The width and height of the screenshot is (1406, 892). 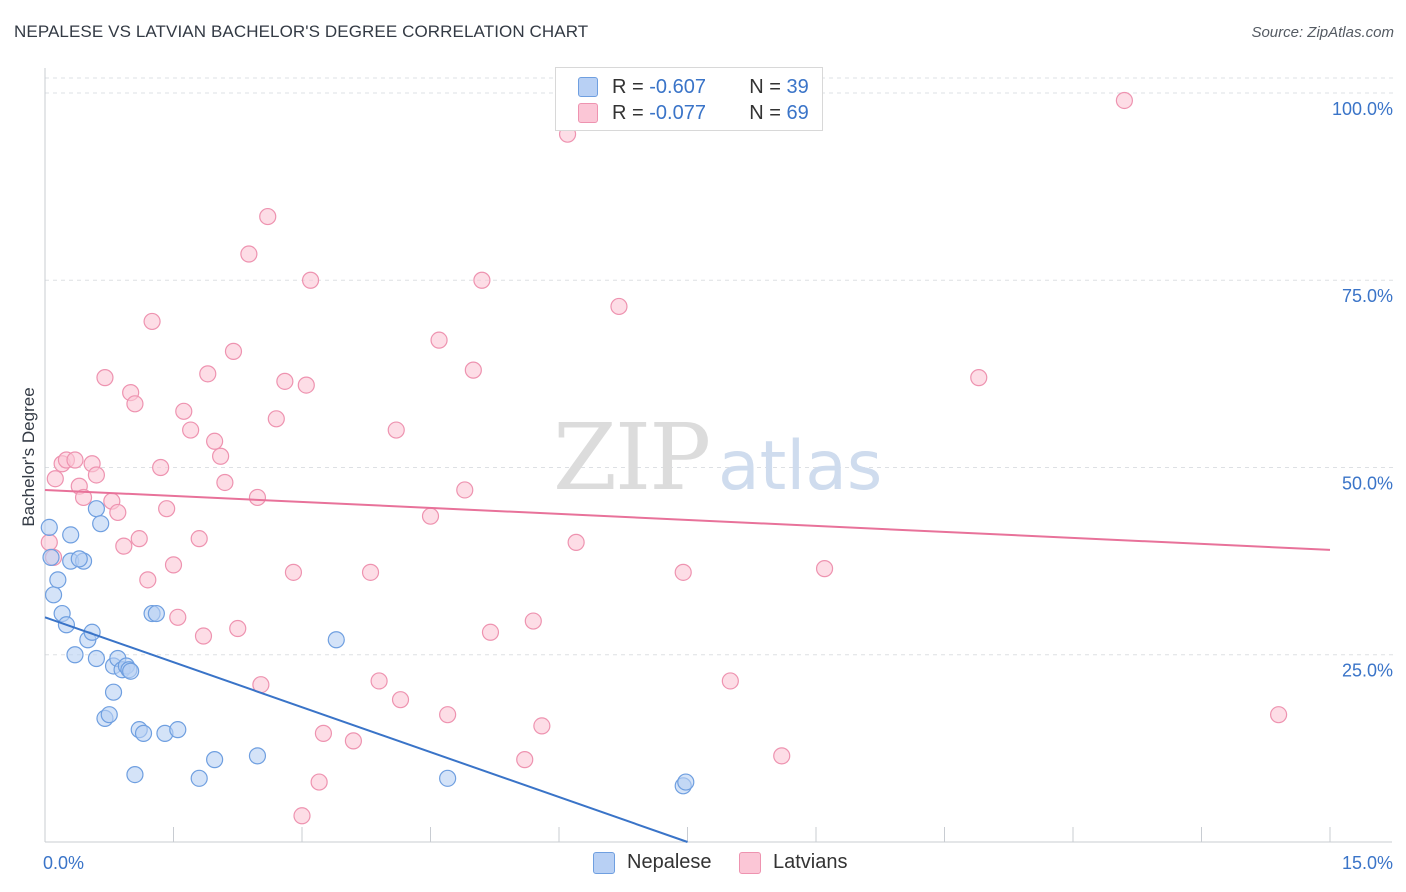 I want to click on nepalese-swatch, so click(x=588, y=87).